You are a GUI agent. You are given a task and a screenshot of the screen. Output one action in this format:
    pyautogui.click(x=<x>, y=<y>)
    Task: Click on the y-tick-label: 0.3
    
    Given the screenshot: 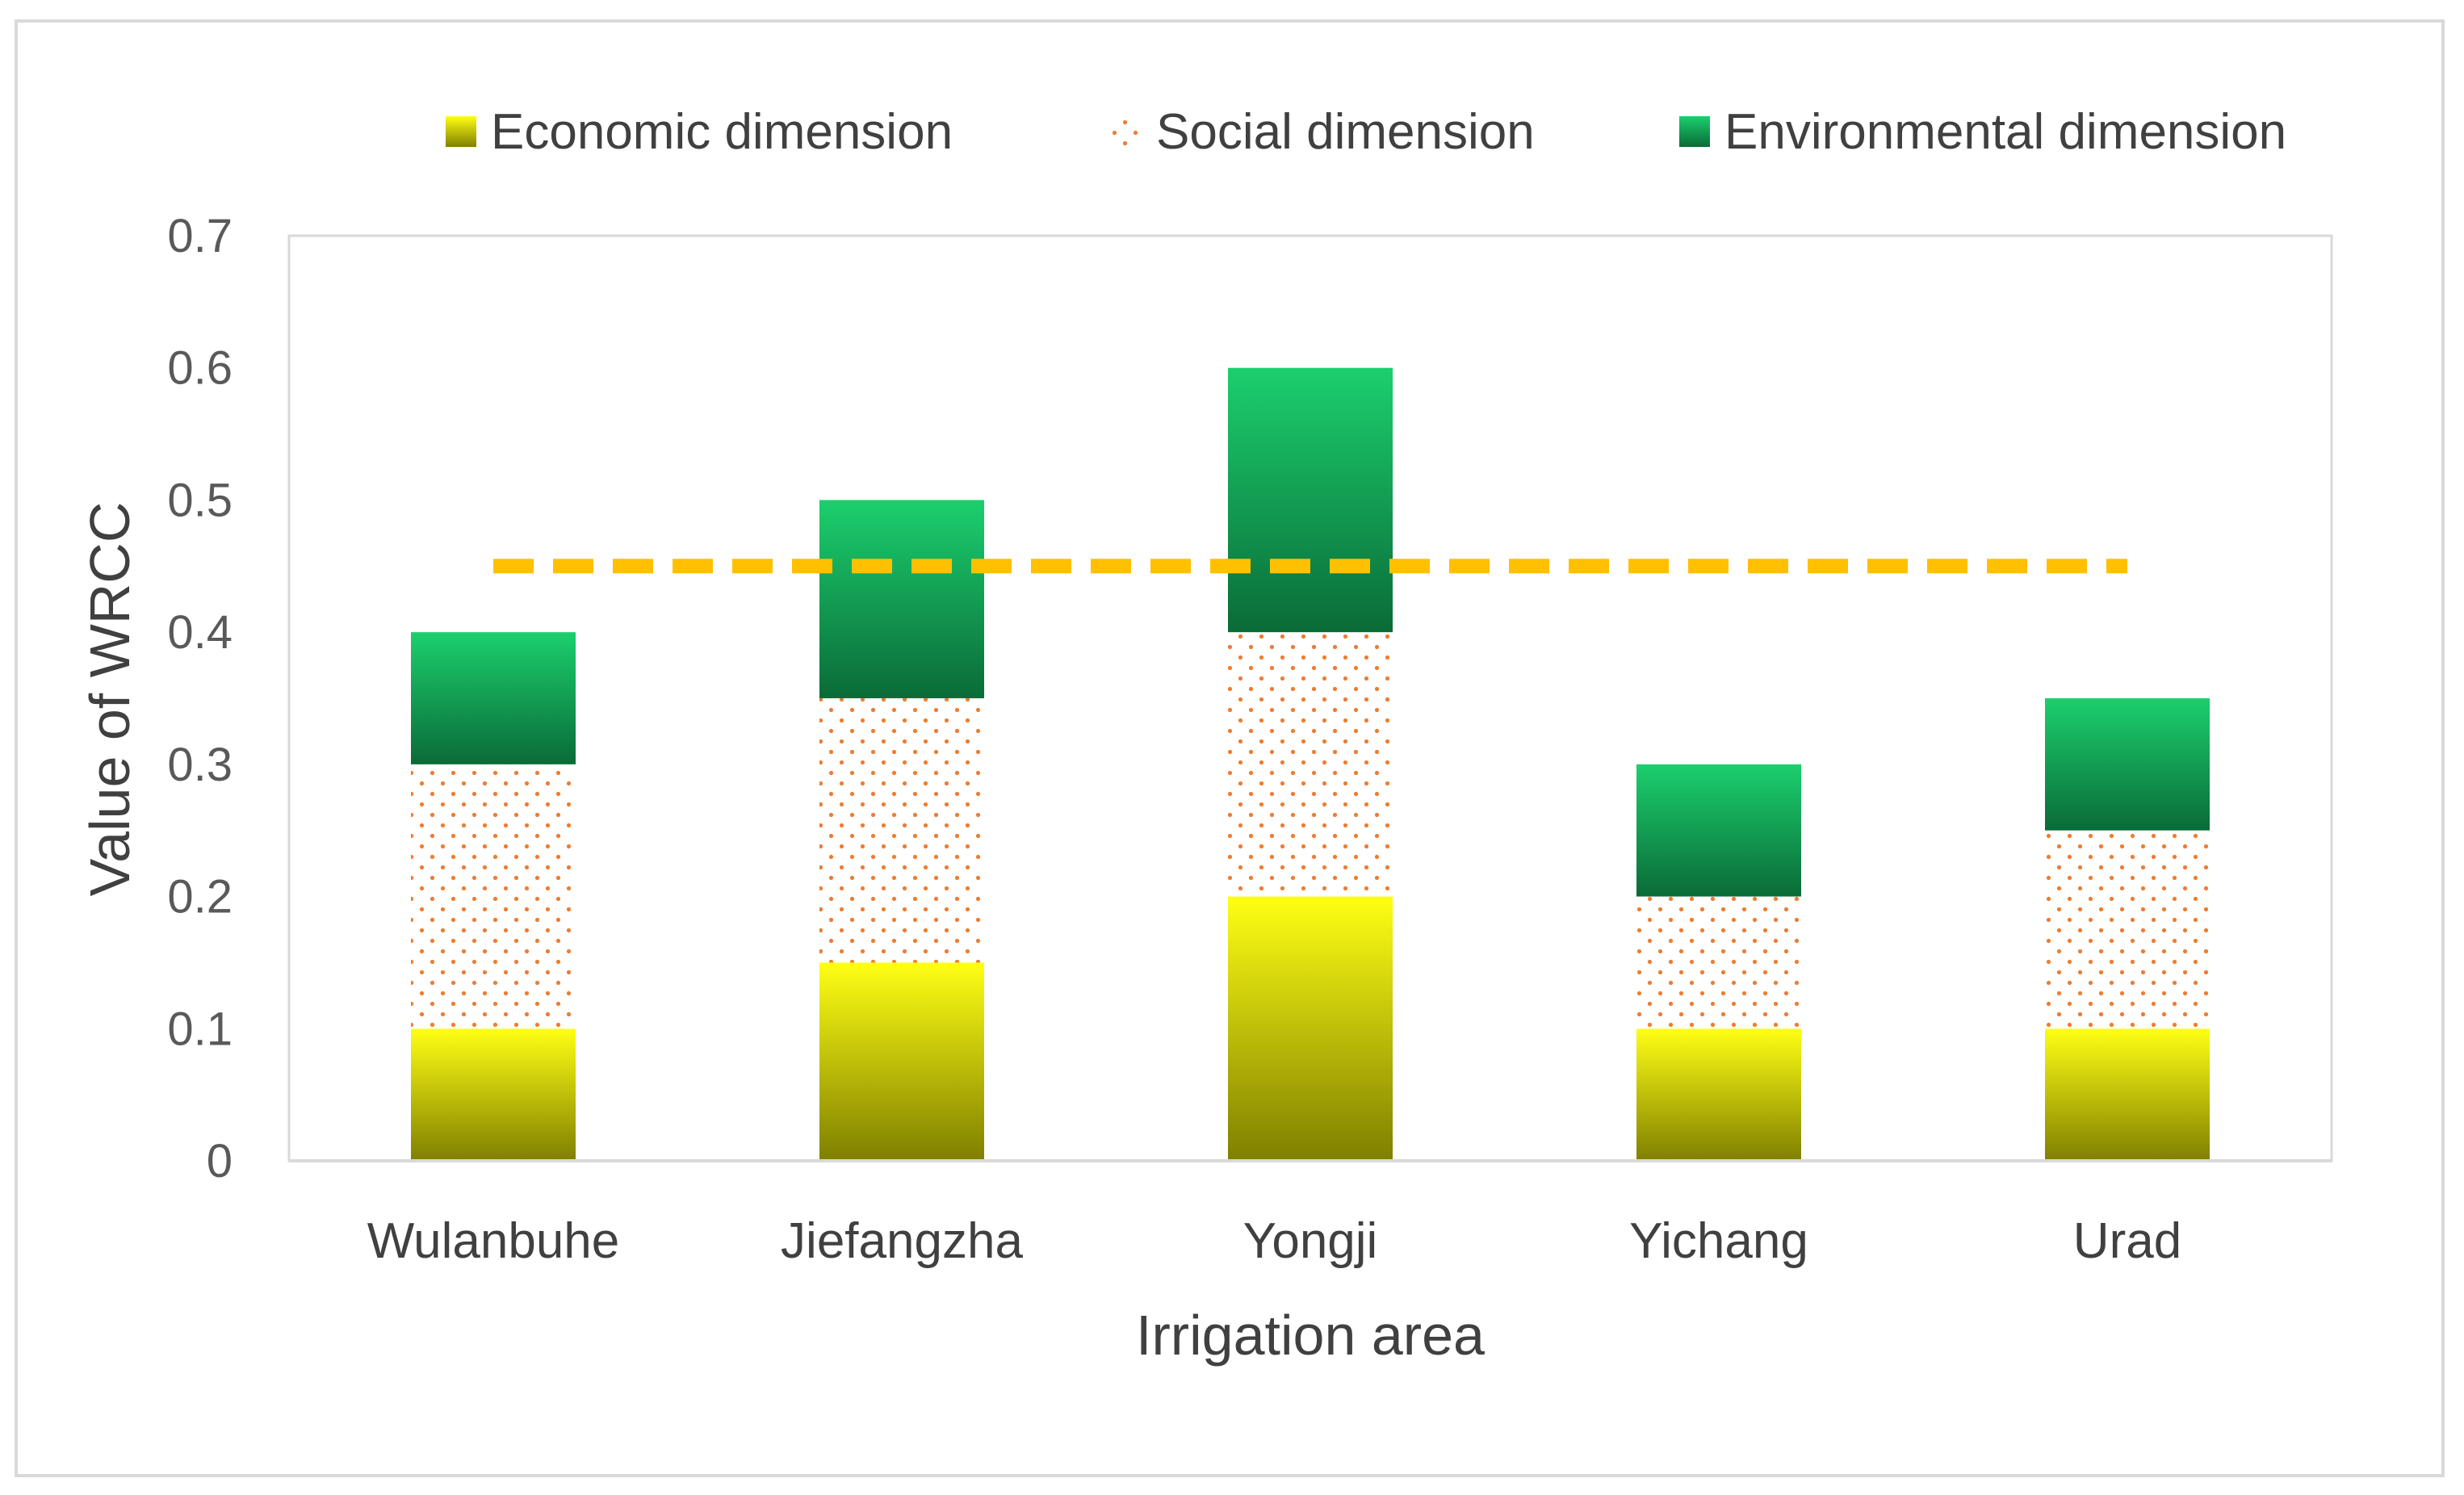 What is the action you would take?
    pyautogui.click(x=200, y=765)
    